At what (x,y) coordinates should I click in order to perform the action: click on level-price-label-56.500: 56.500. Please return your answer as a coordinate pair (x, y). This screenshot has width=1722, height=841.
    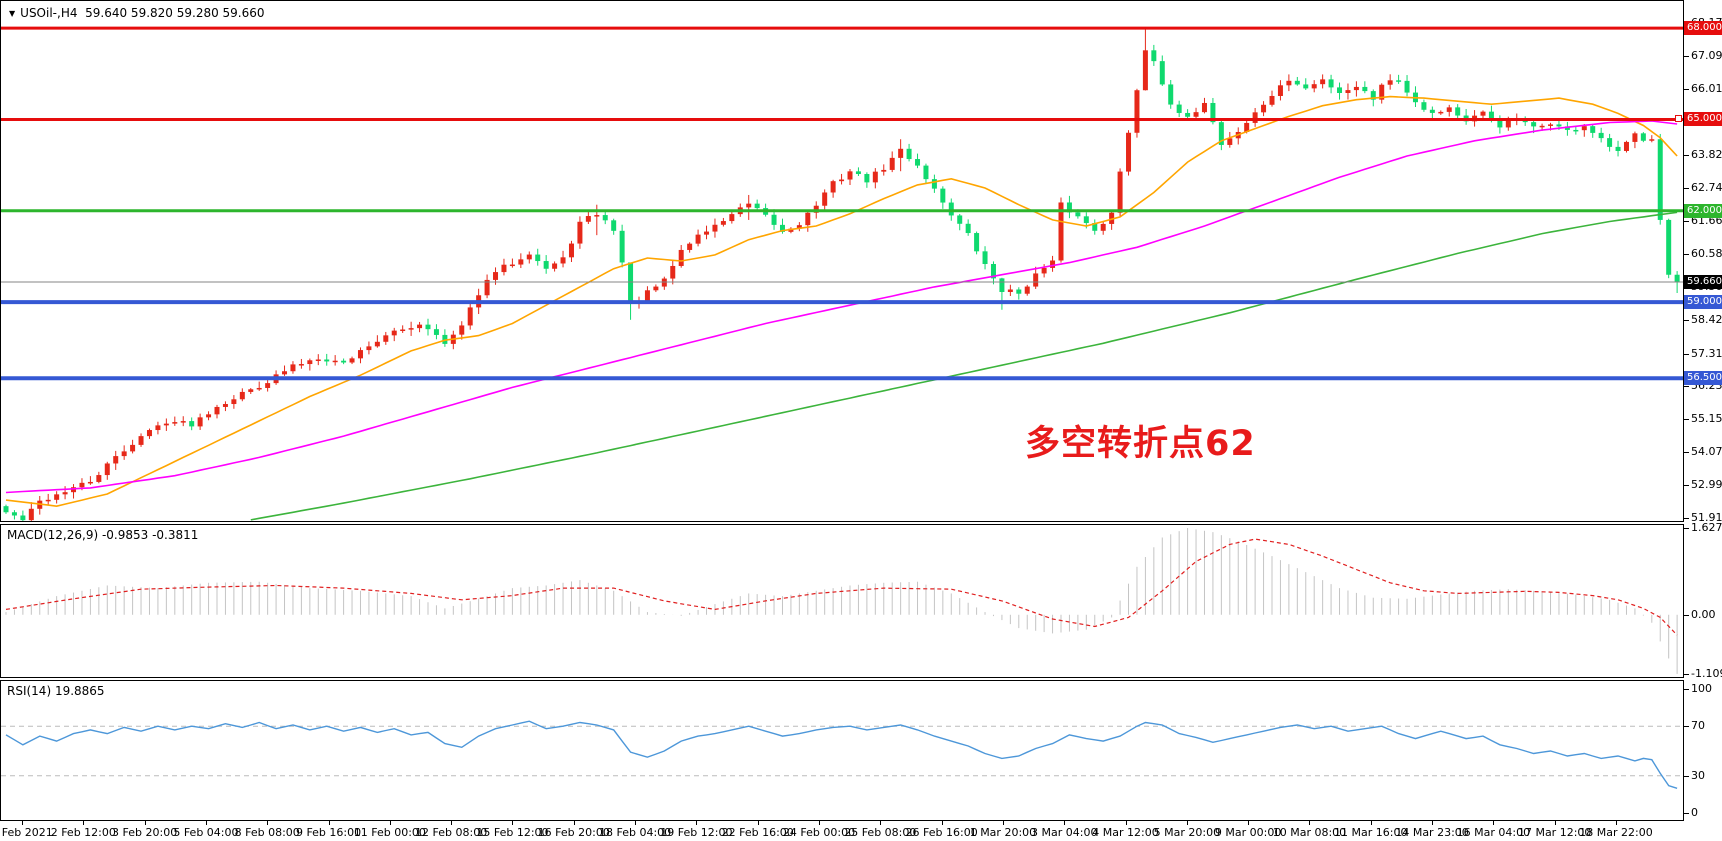
    Looking at the image, I should click on (1703, 378).